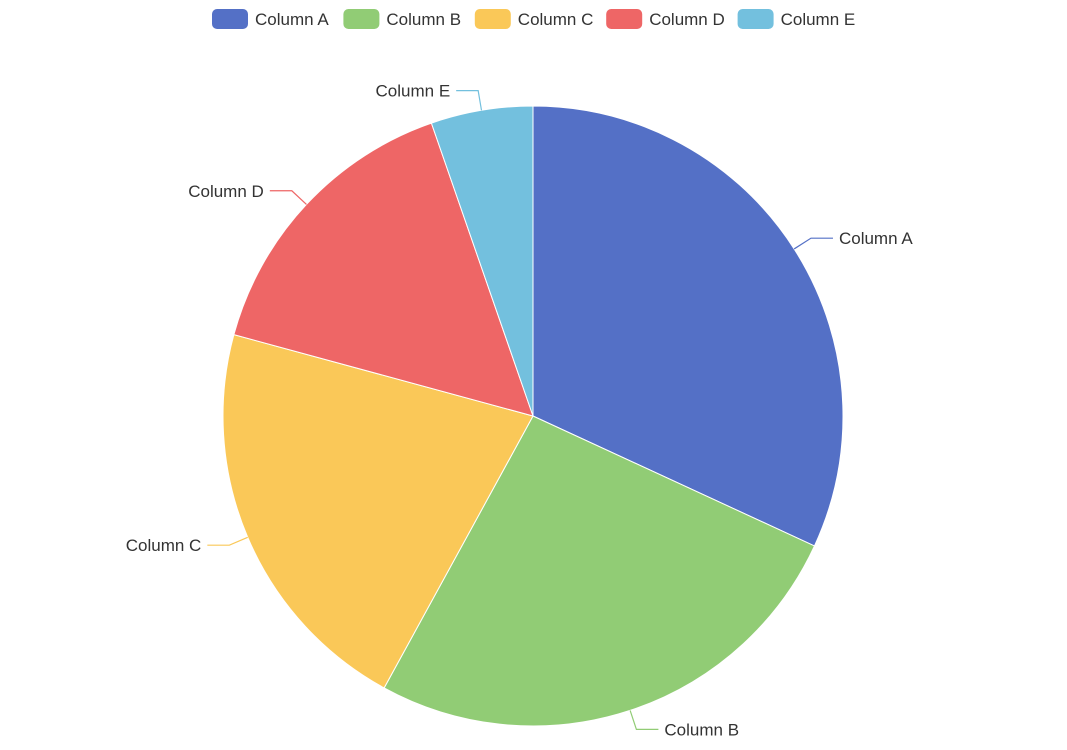  What do you see at coordinates (818, 19) in the screenshot?
I see `legend-label-column-e: Column E` at bounding box center [818, 19].